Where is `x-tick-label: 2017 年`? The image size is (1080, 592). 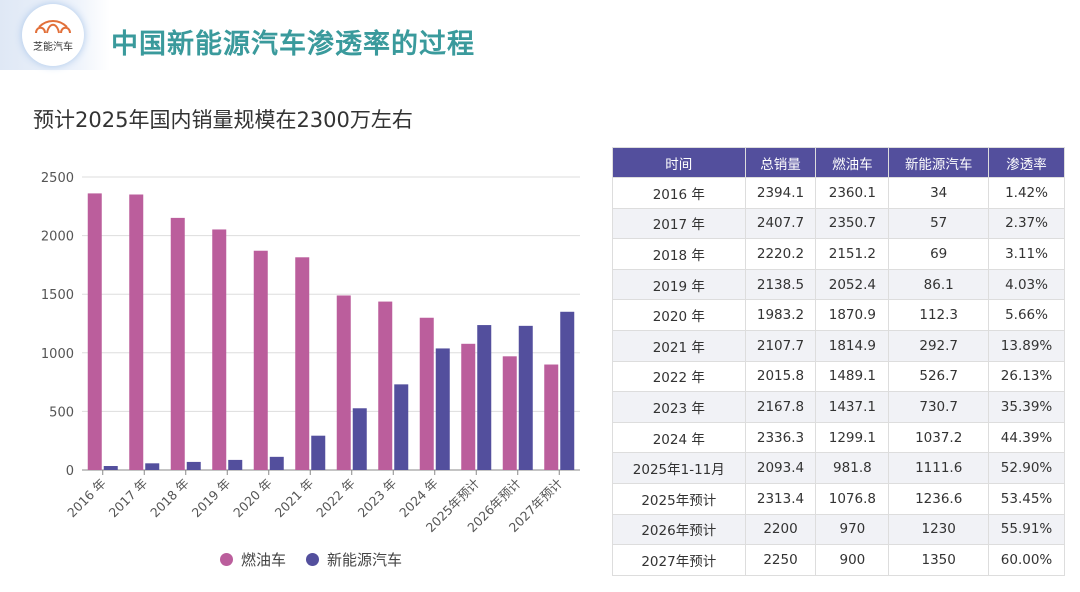
x-tick-label: 2017 年 is located at coordinates (128, 498).